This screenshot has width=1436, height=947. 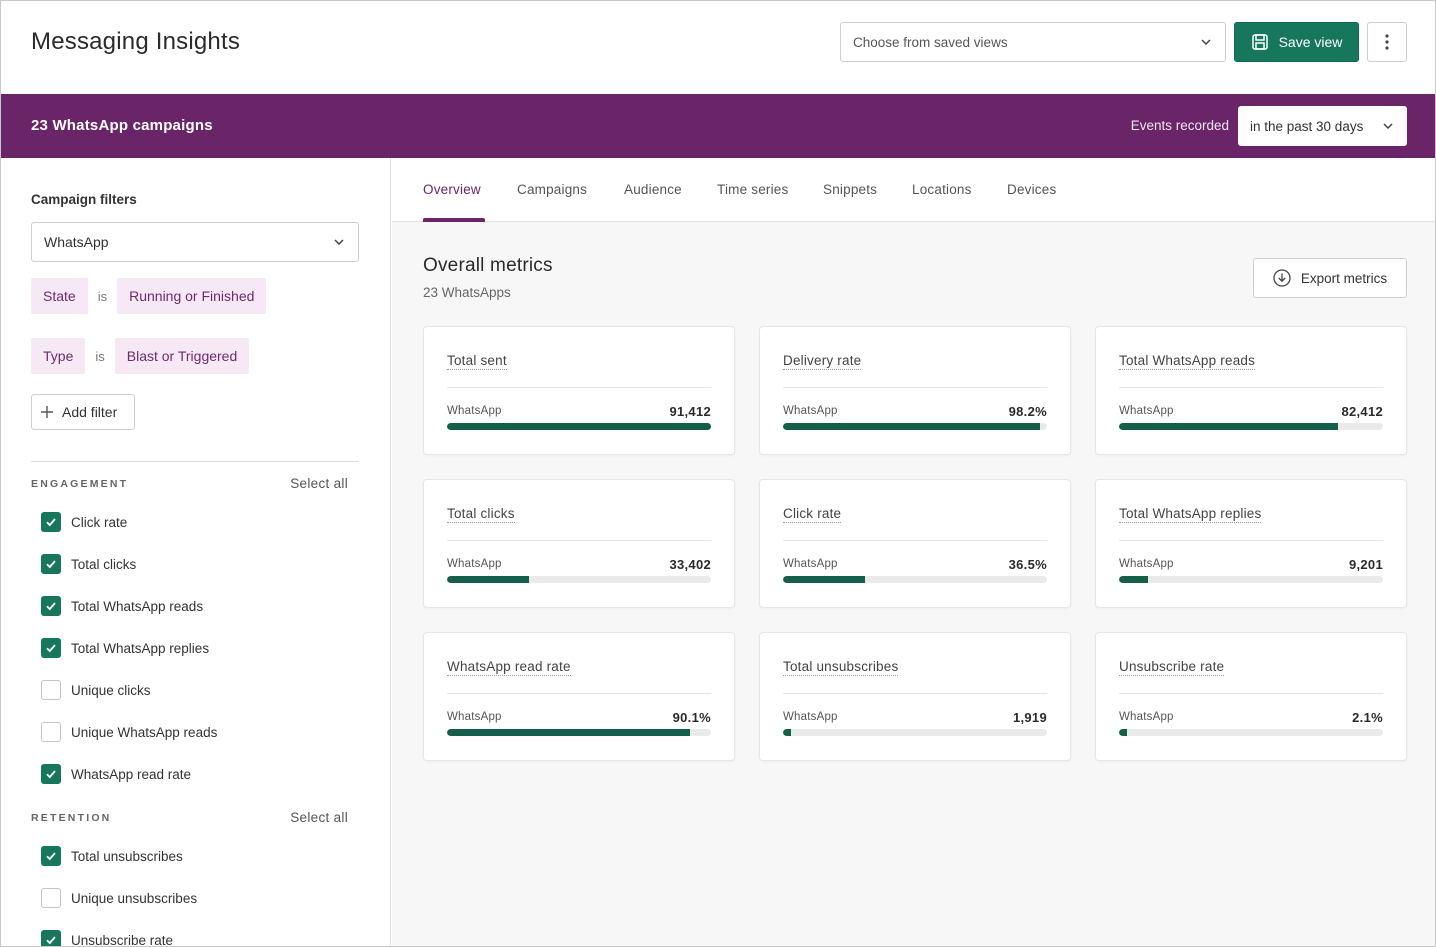 I want to click on export-metrics-label: Export metrics, so click(x=1344, y=278).